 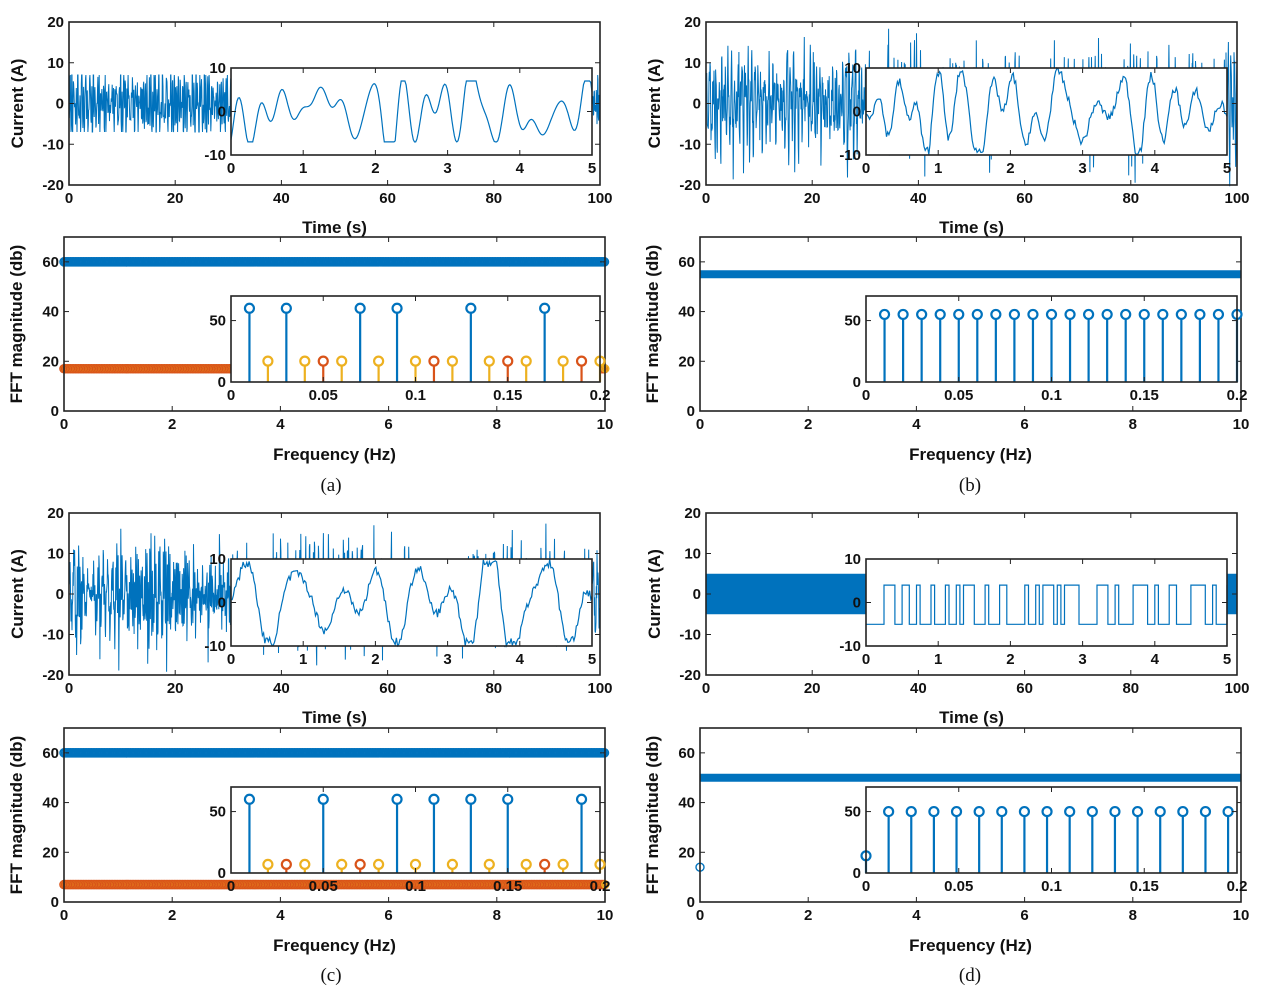 I want to click on panel-b-time-xtick-label: 80, so click(x=1130, y=198).